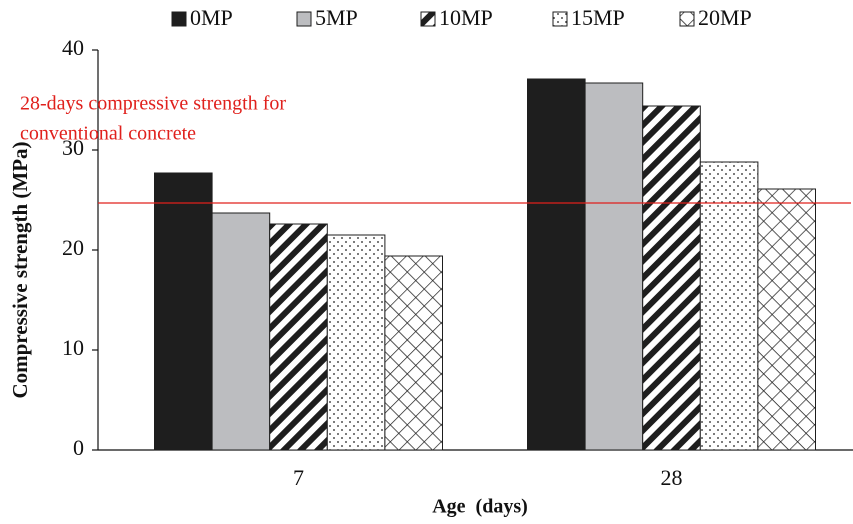  I want to click on legend-label: 15MP, so click(598, 17).